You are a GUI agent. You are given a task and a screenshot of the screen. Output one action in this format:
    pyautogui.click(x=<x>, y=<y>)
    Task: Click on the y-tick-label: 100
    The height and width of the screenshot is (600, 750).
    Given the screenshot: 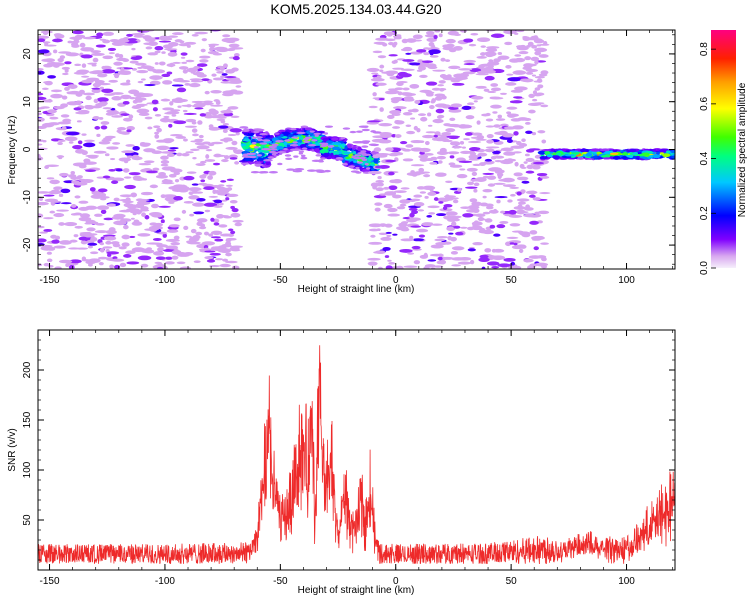 What is the action you would take?
    pyautogui.click(x=27, y=469)
    